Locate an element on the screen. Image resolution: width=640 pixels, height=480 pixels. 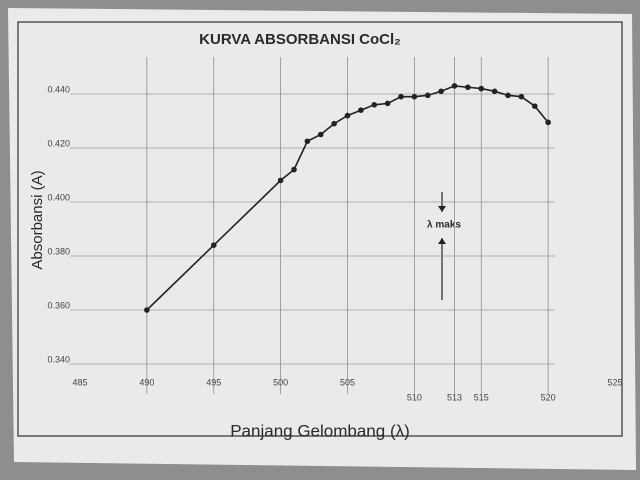
x-tick-label: 513 is located at coordinates (454, 397).